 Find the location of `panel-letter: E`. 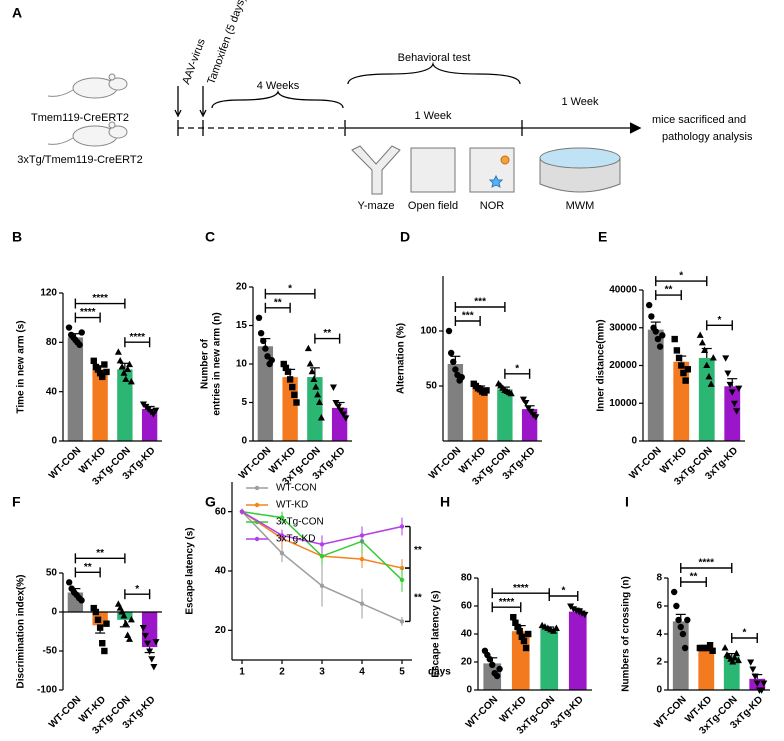

panel-letter: E is located at coordinates (602, 237).